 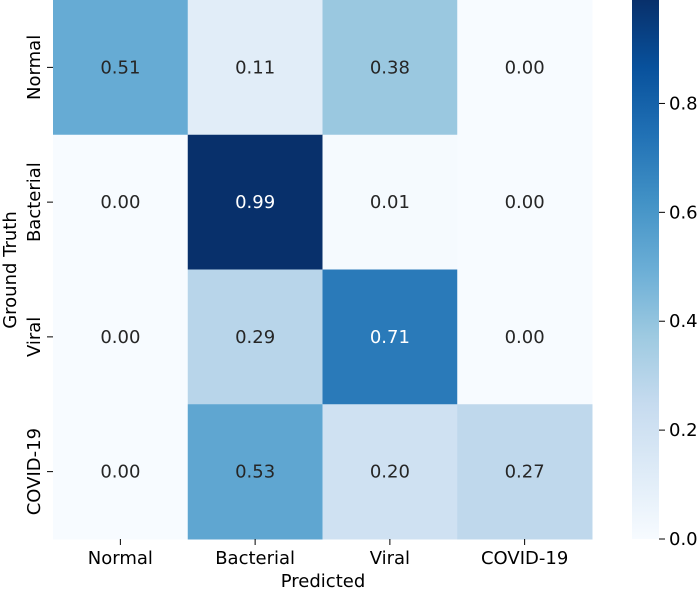 What do you see at coordinates (10, 270) in the screenshot?
I see `y-axis-label: Ground Truth` at bounding box center [10, 270].